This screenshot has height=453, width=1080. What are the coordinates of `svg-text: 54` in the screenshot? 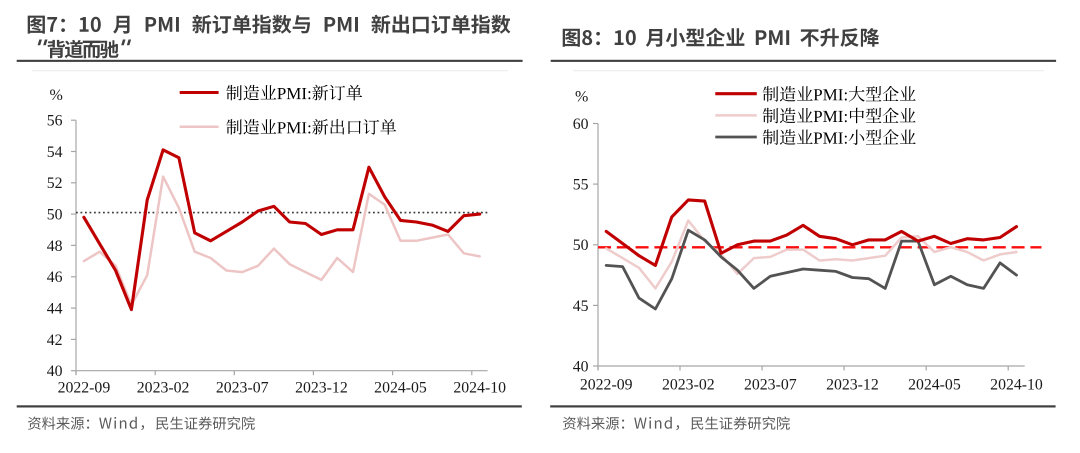 It's located at (55, 152).